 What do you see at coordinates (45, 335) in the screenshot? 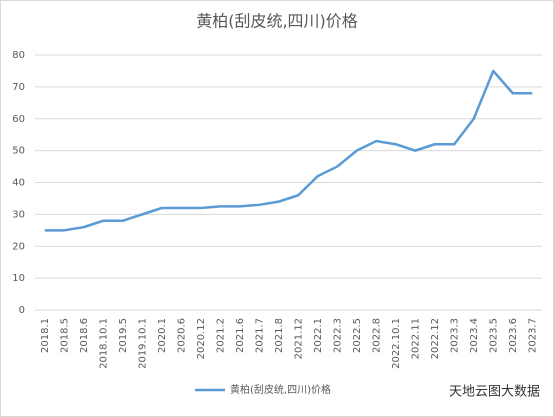
I see `x-tick-label: 2018.1` at bounding box center [45, 335].